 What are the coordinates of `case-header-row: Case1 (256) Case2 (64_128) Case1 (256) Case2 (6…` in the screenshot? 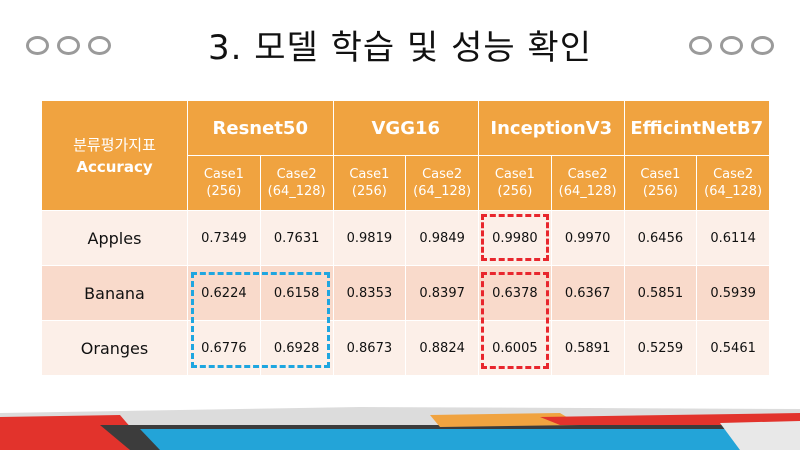 It's located at (406, 183).